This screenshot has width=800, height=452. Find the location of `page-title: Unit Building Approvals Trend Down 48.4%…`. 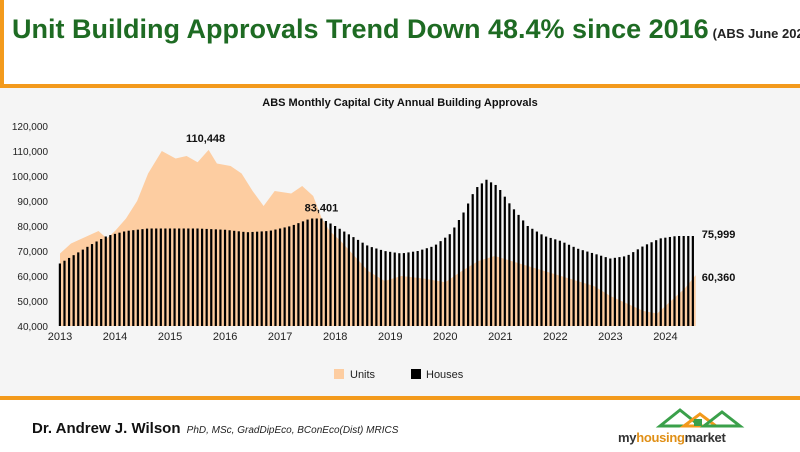

page-title: Unit Building Approvals Trend Down 48.4%… is located at coordinates (406, 29).